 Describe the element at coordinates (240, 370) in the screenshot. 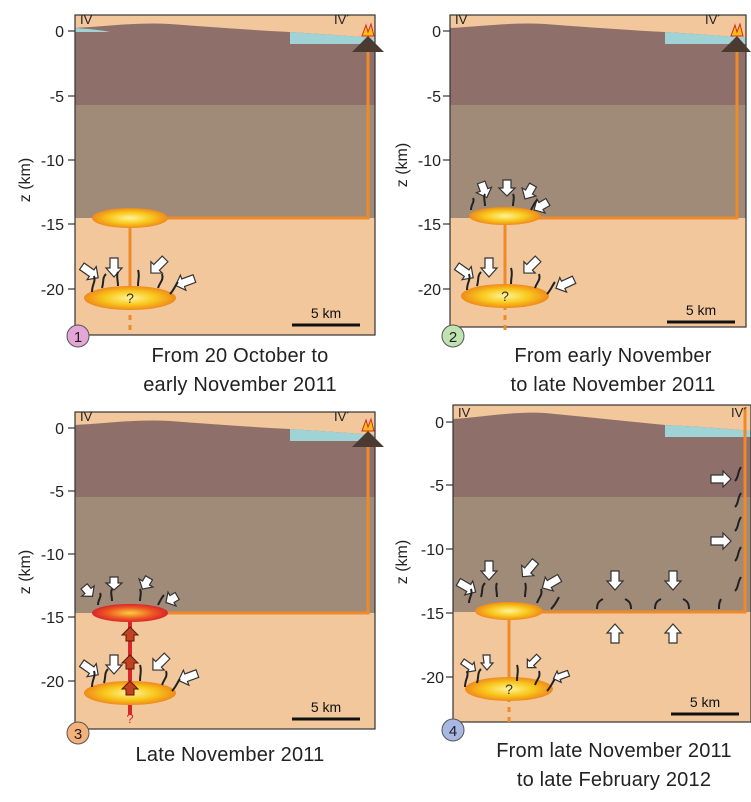

I see `panel-caption: From 20 October to early November 2011` at that location.